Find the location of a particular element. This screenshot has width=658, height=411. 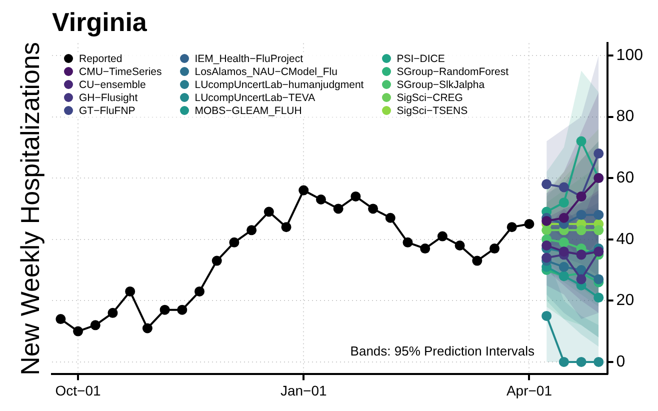

legend-label: GT−FluFNP is located at coordinates (107, 110).